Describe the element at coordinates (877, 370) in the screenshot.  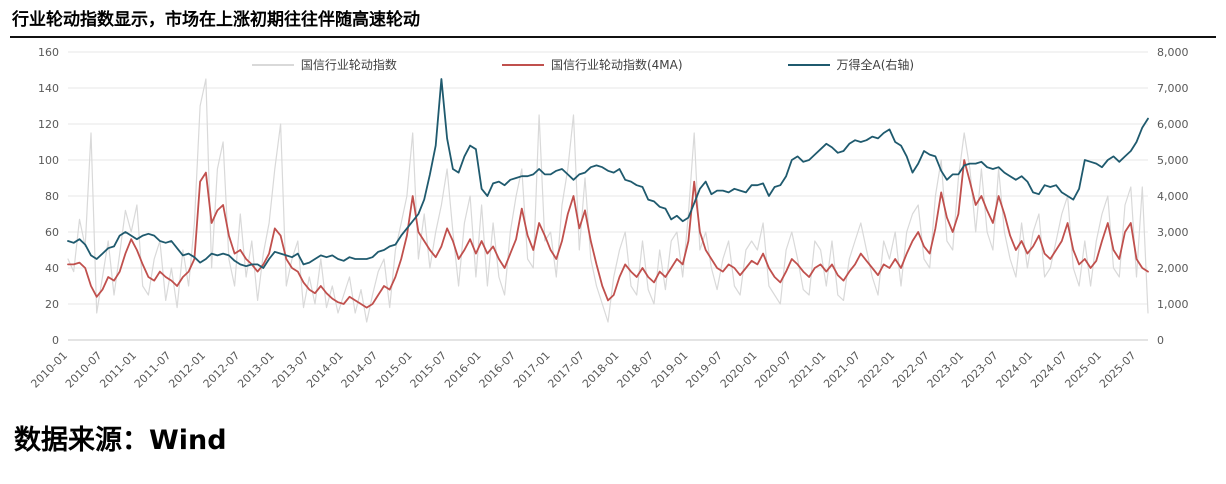
I see `x-axis-tick-label: 2022-01` at that location.